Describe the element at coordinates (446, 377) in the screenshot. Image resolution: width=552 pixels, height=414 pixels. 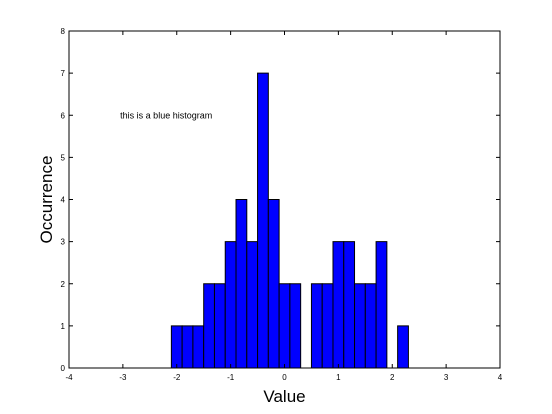
I see `x-tick-label: 3` at that location.